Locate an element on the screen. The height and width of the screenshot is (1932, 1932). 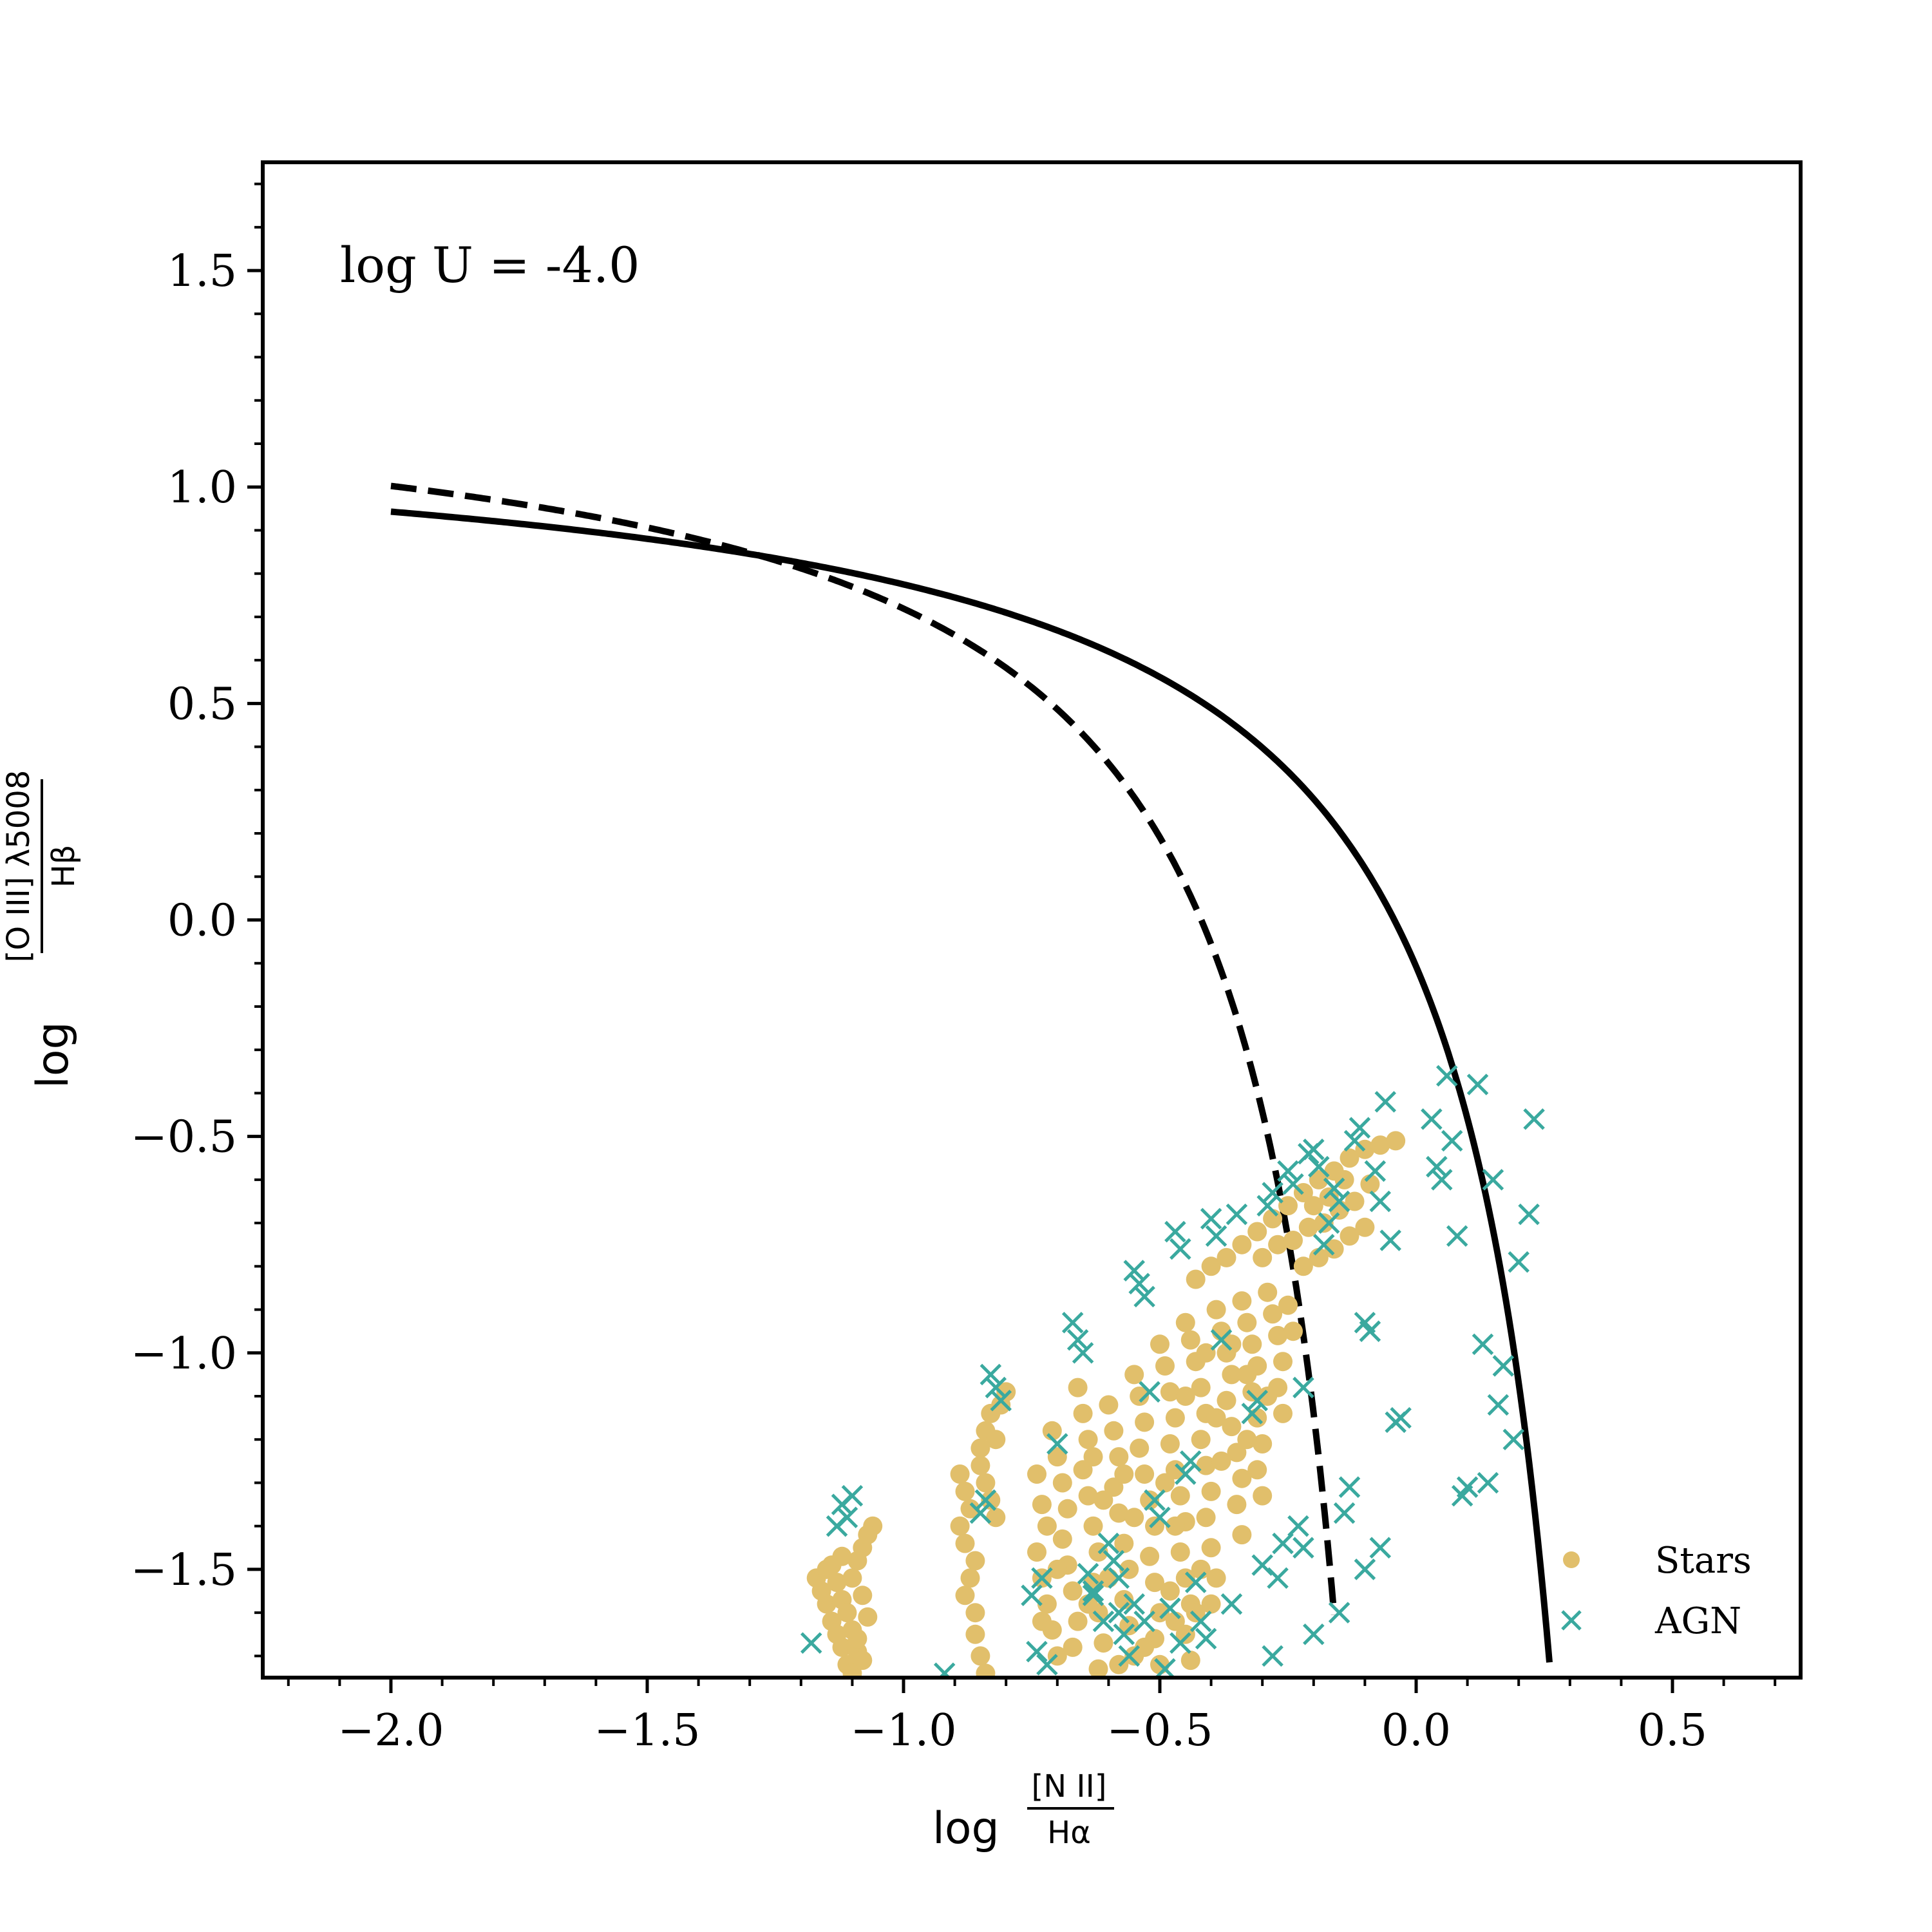
x-axis-ticks: −2.0 −1.5 −1.0 −0.5 0.0 0.5 is located at coordinates (1032, 1717).